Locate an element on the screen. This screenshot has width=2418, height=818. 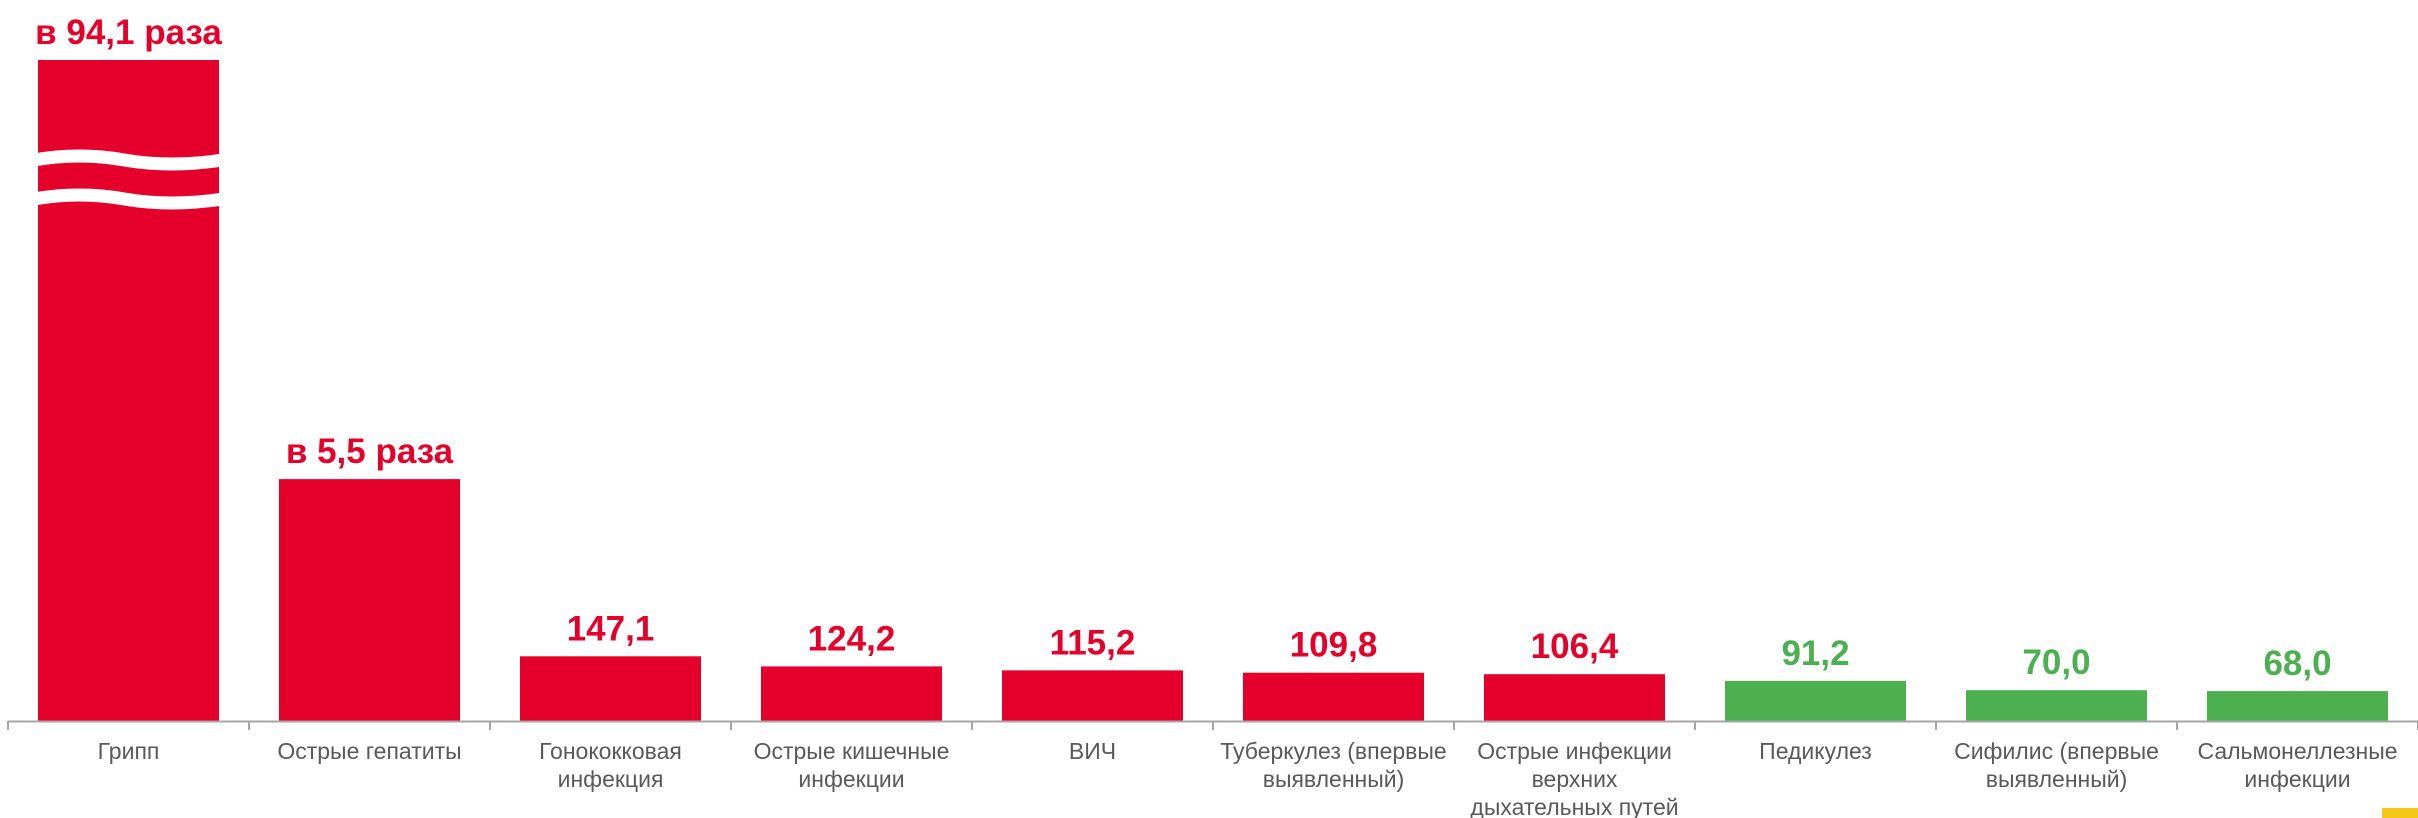
corner-accent-mark is located at coordinates (2400, 813).